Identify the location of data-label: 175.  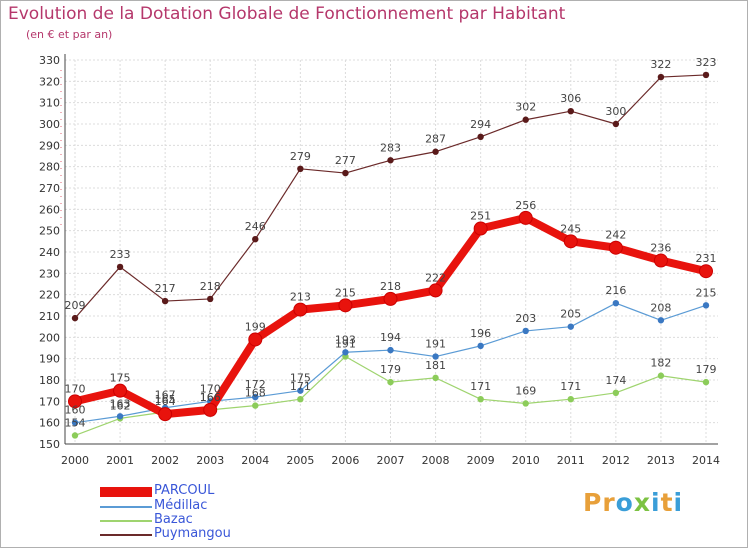
(300, 378).